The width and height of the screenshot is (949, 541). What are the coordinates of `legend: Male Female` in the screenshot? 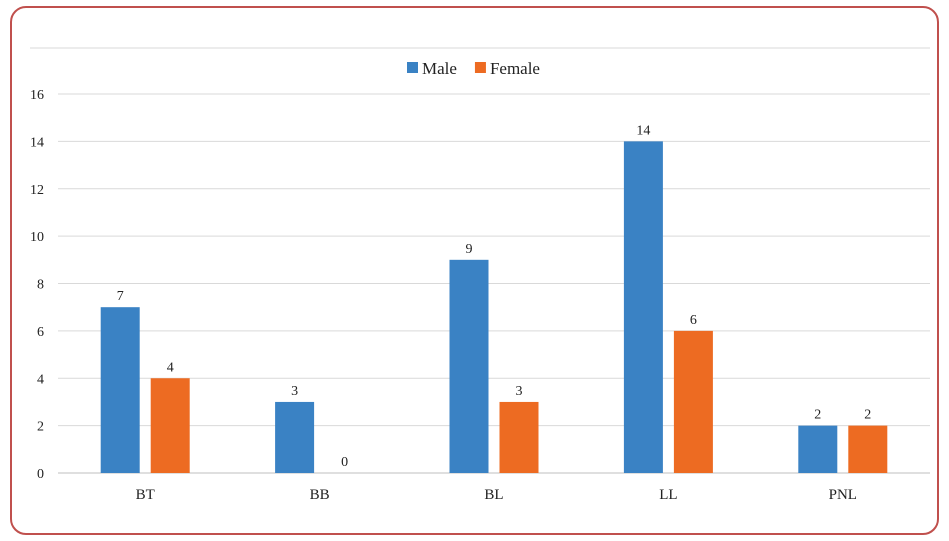 It's located at (473, 68).